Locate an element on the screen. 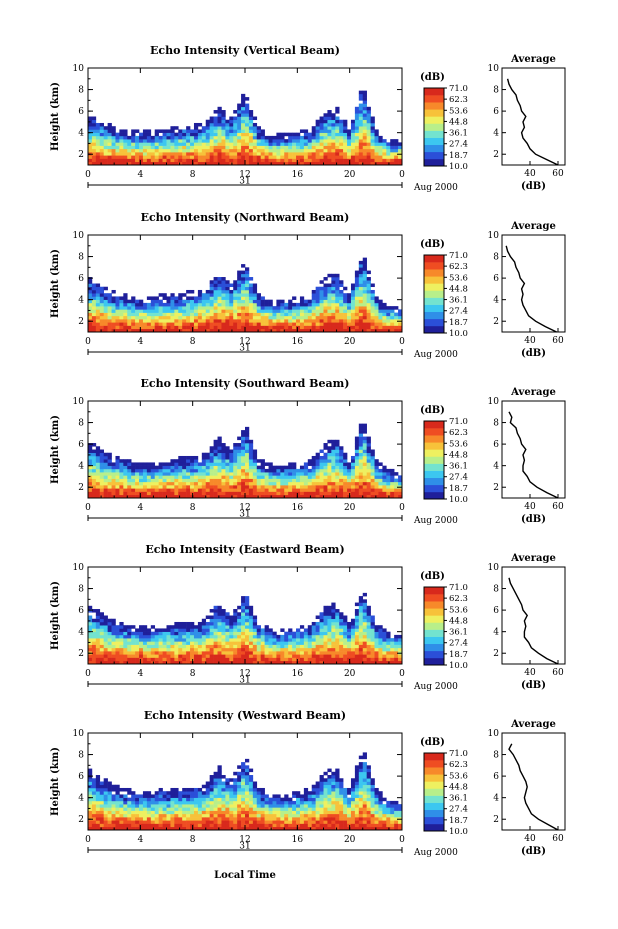 The height and width of the screenshot is (929, 618). echo-heatmap is located at coordinates (245, 628).